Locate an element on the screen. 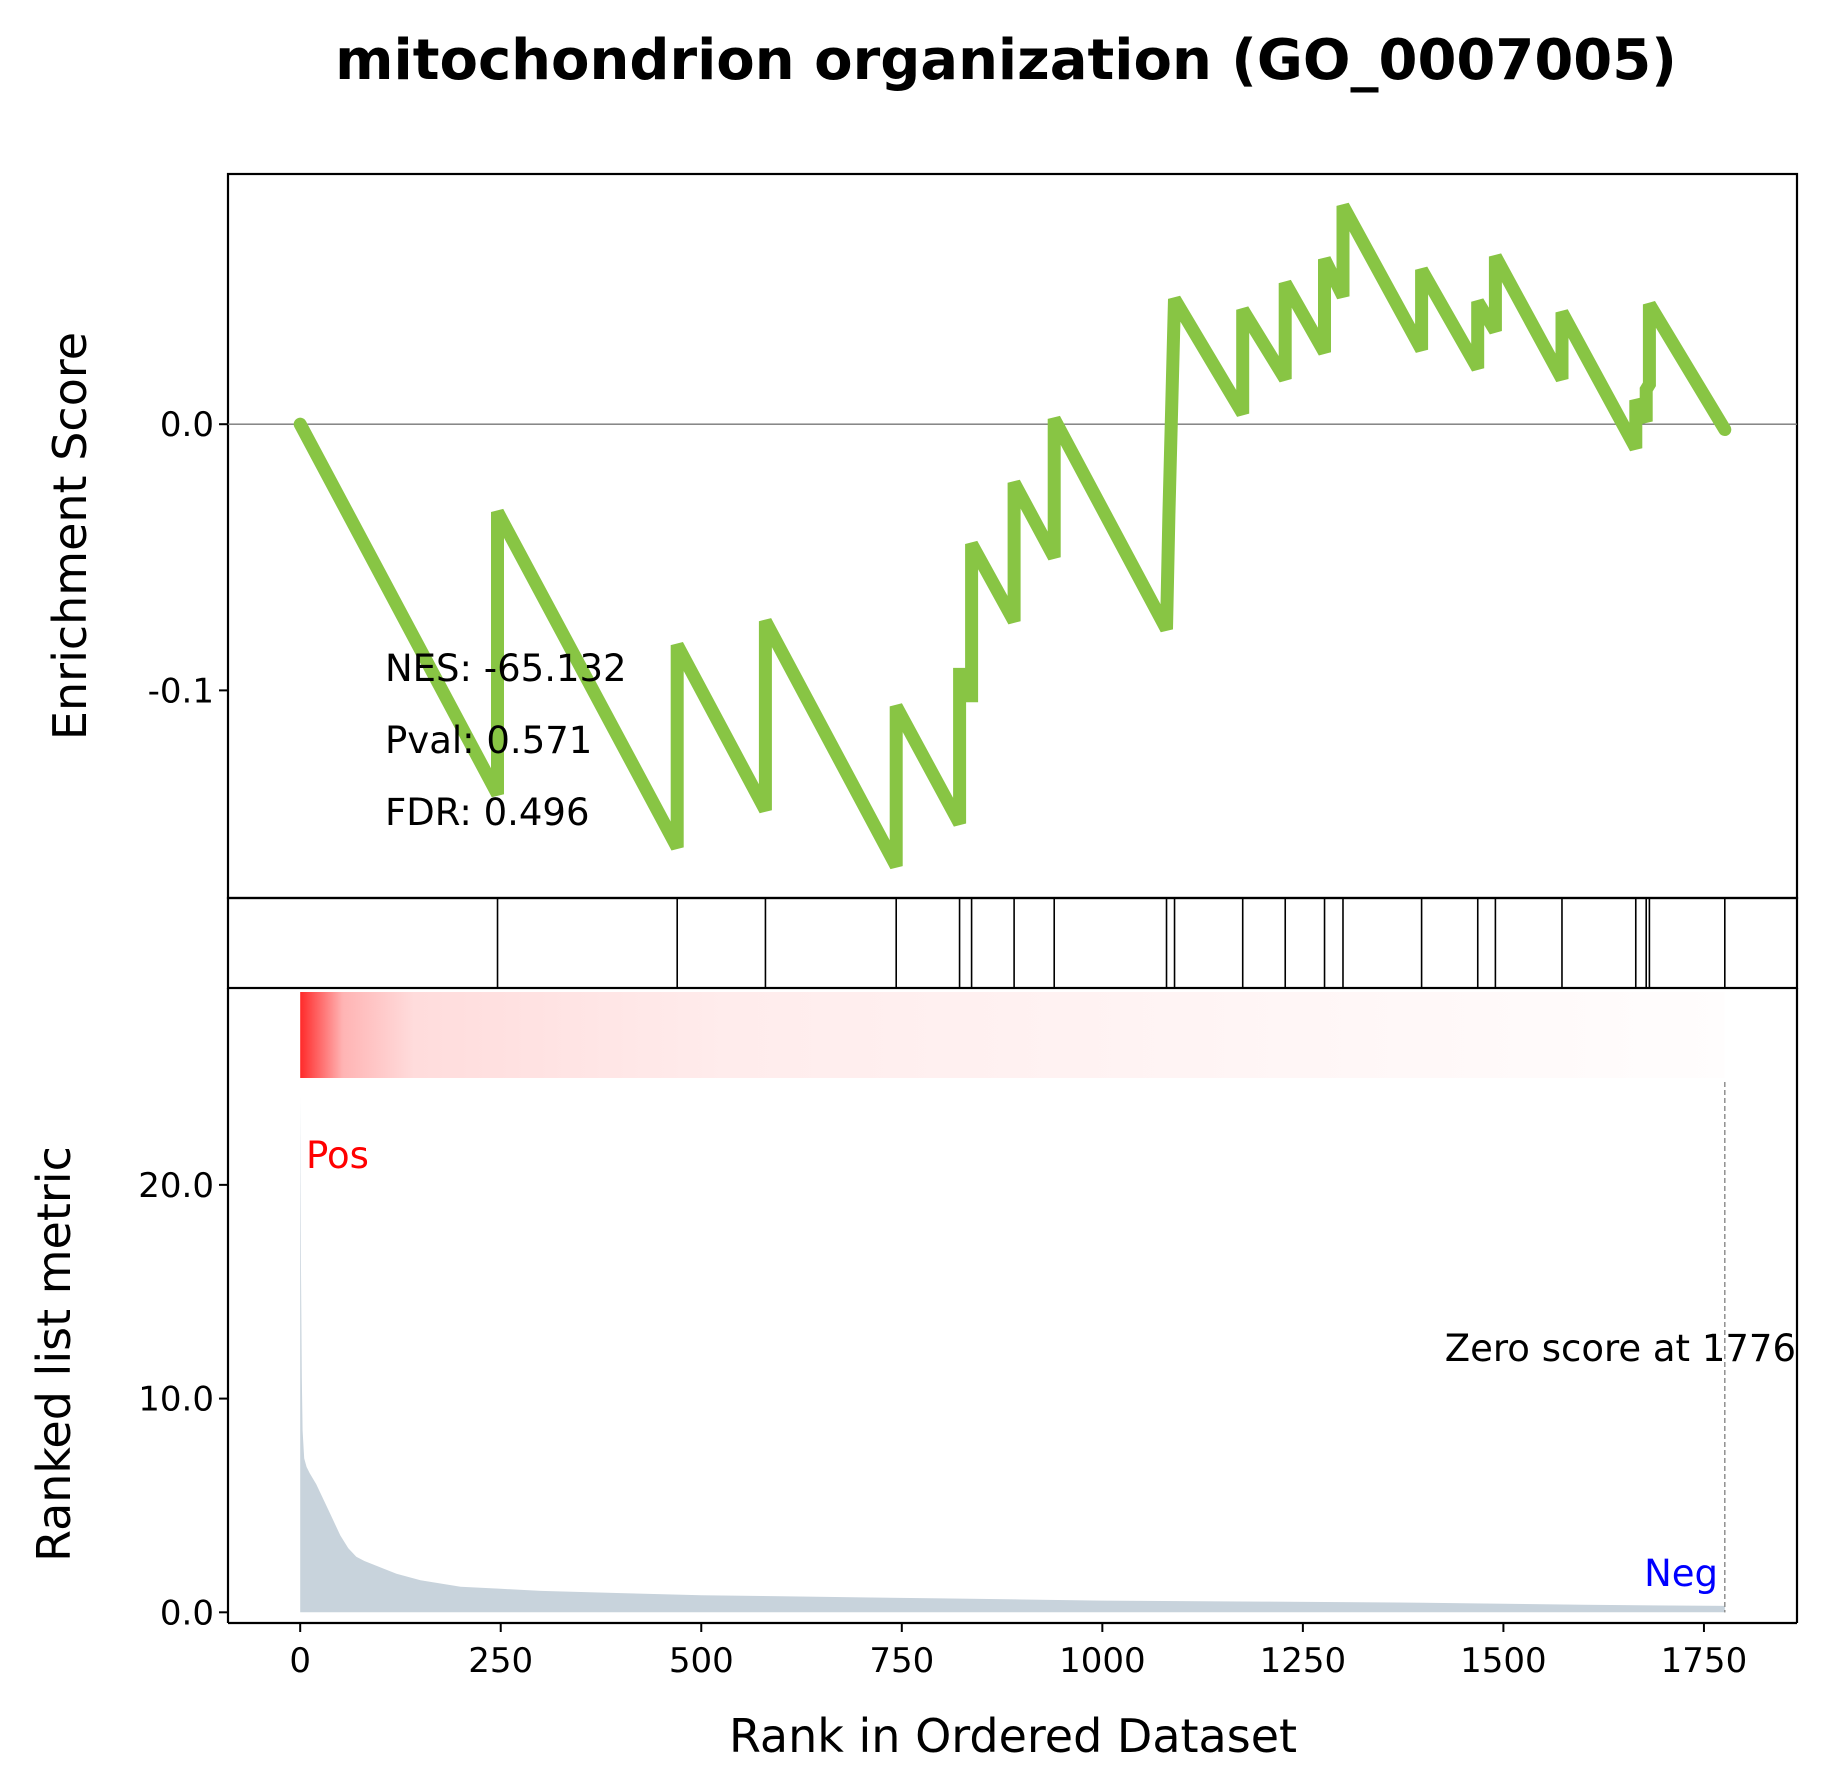 This screenshot has height=1788, width=1834. heatmap-strip is located at coordinates (1012, 1033).